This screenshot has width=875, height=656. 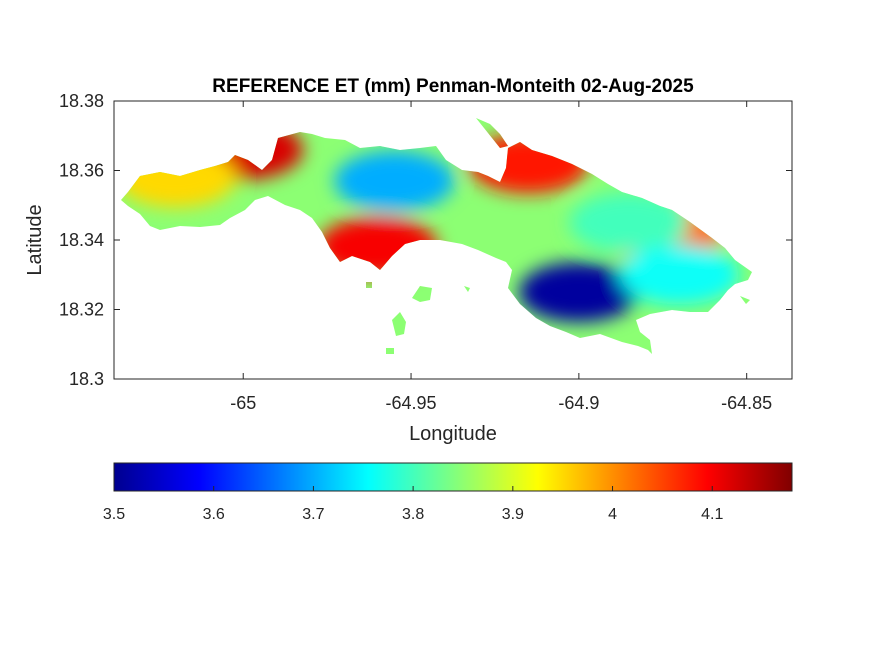 I want to click on colorbar, so click(x=453, y=477).